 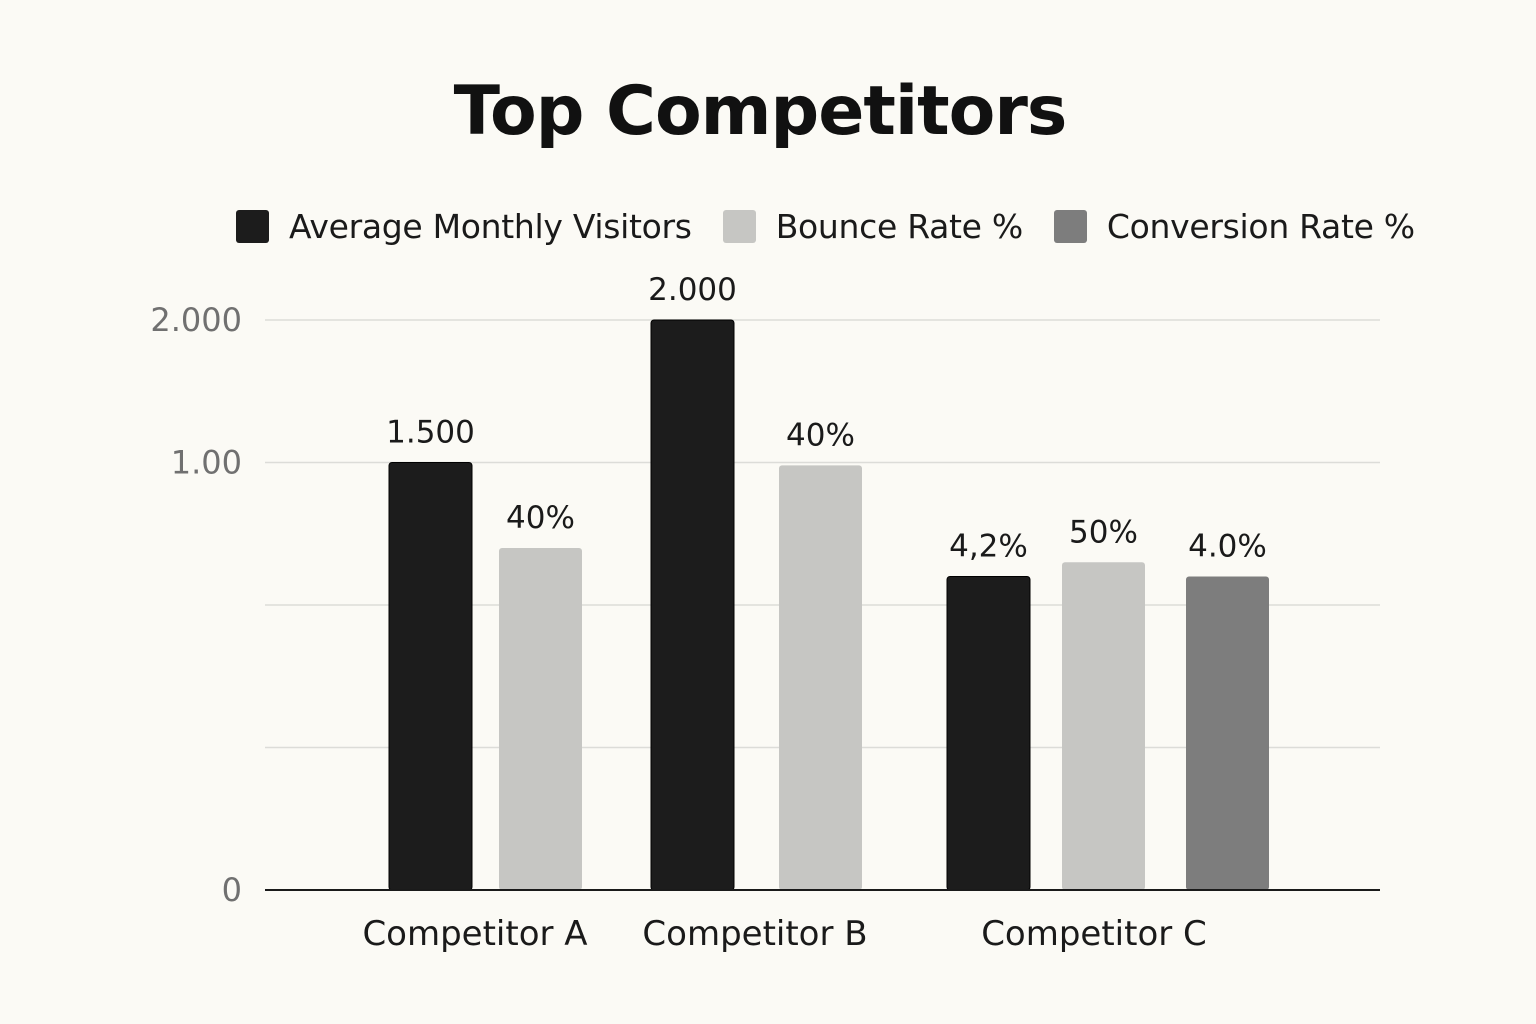 What do you see at coordinates (692, 605) in the screenshot?
I see `bar-series0-cat1` at bounding box center [692, 605].